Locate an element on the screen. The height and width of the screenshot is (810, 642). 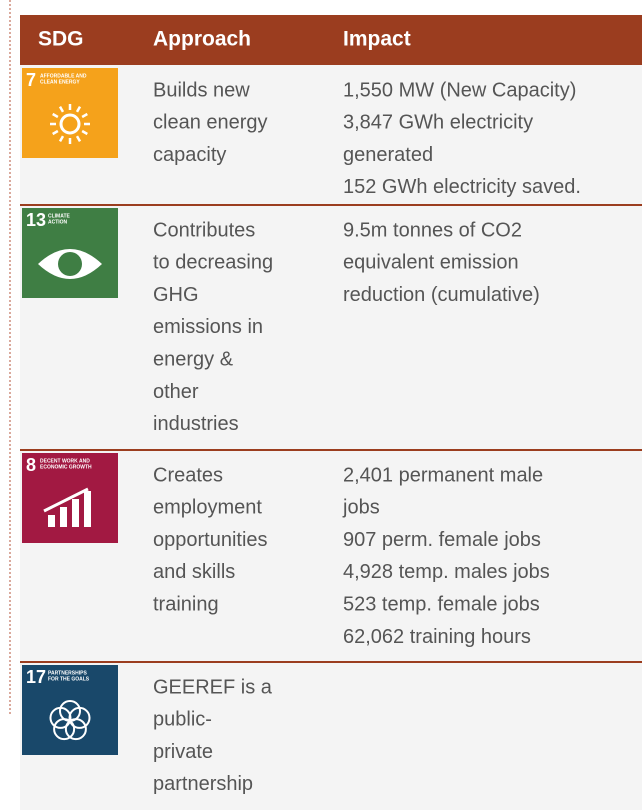
impact-line: equivalent emission is located at coordinates (431, 263).